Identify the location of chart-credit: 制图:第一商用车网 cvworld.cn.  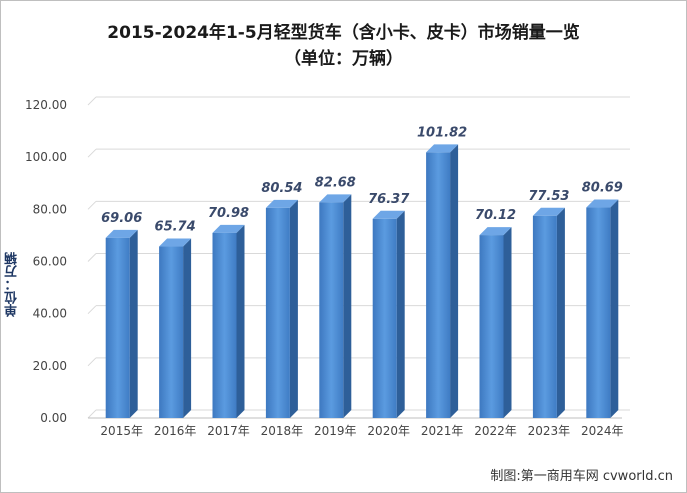
(581, 476).